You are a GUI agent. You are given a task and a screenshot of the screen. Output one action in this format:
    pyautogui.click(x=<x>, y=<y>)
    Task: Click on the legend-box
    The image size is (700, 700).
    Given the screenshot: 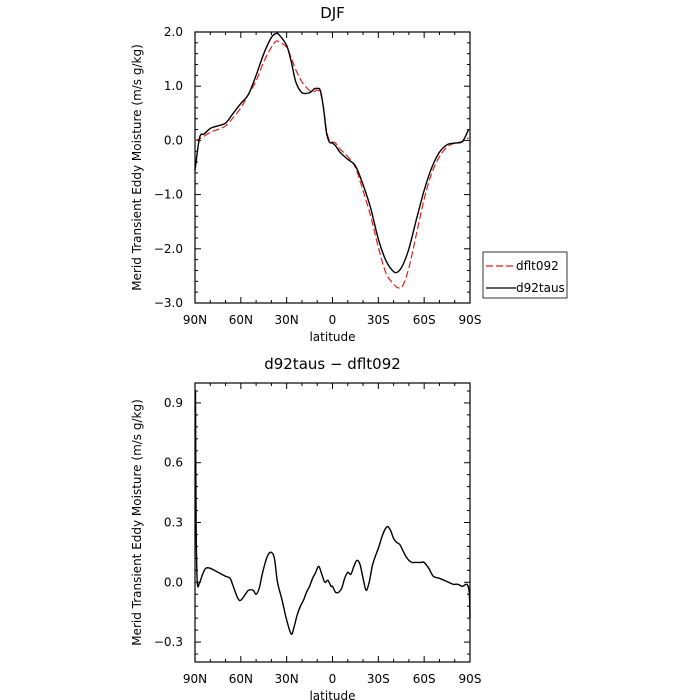 What is the action you would take?
    pyautogui.click(x=525, y=275)
    